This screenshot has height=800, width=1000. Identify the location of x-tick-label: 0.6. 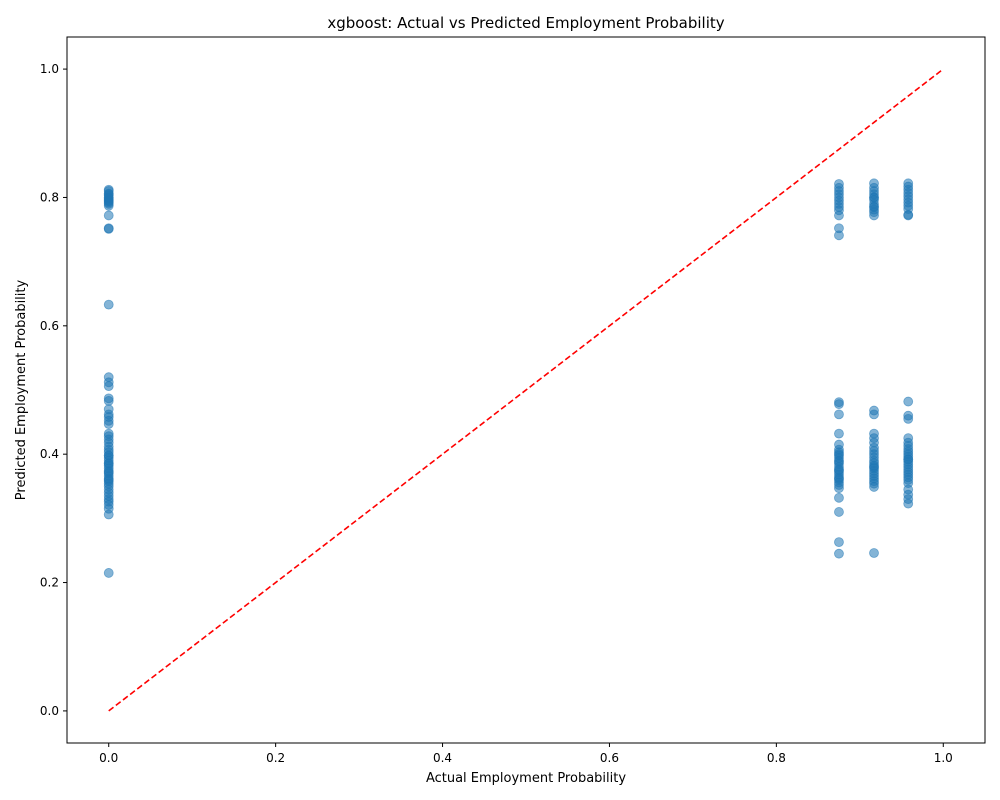
(609, 758).